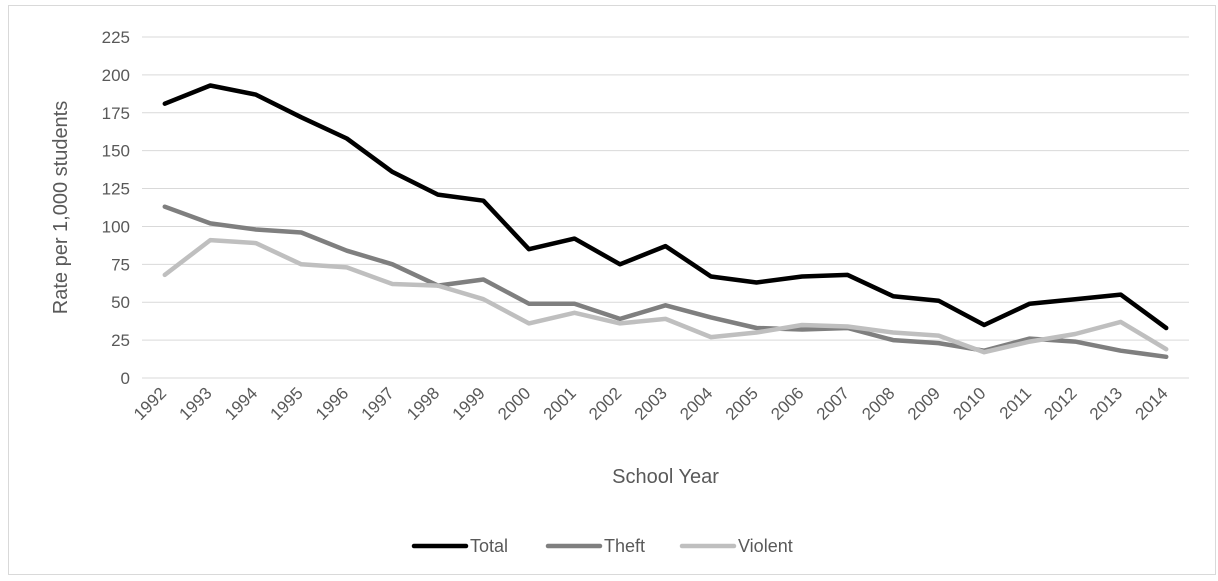  Describe the element at coordinates (116, 226) in the screenshot. I see `y-tick-label: 100` at that location.